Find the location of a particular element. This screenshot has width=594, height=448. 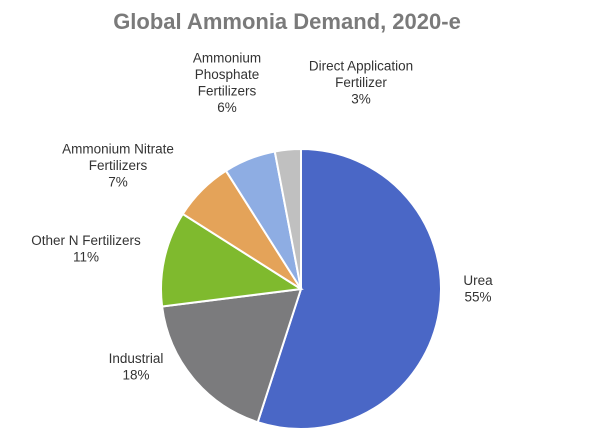

chart-title: Global Ammonia Demand, 2020-e is located at coordinates (287, 21).